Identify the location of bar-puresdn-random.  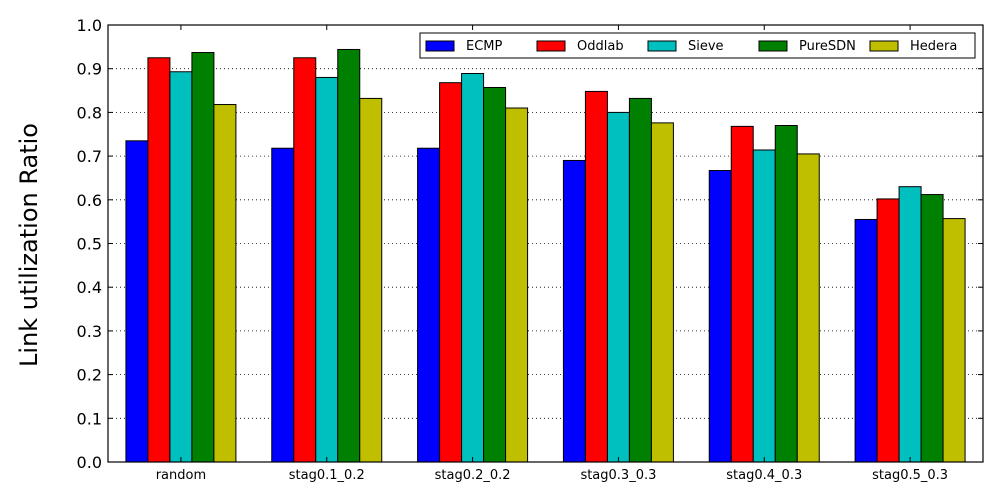
(203, 257).